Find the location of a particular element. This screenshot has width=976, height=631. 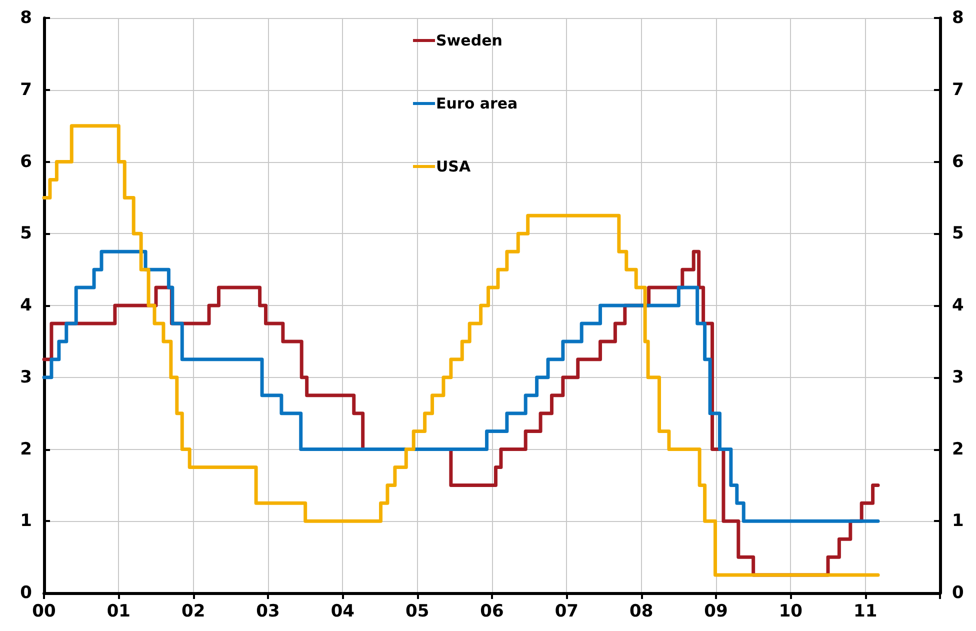

y2-tick-label: 5 is located at coordinates (958, 234).